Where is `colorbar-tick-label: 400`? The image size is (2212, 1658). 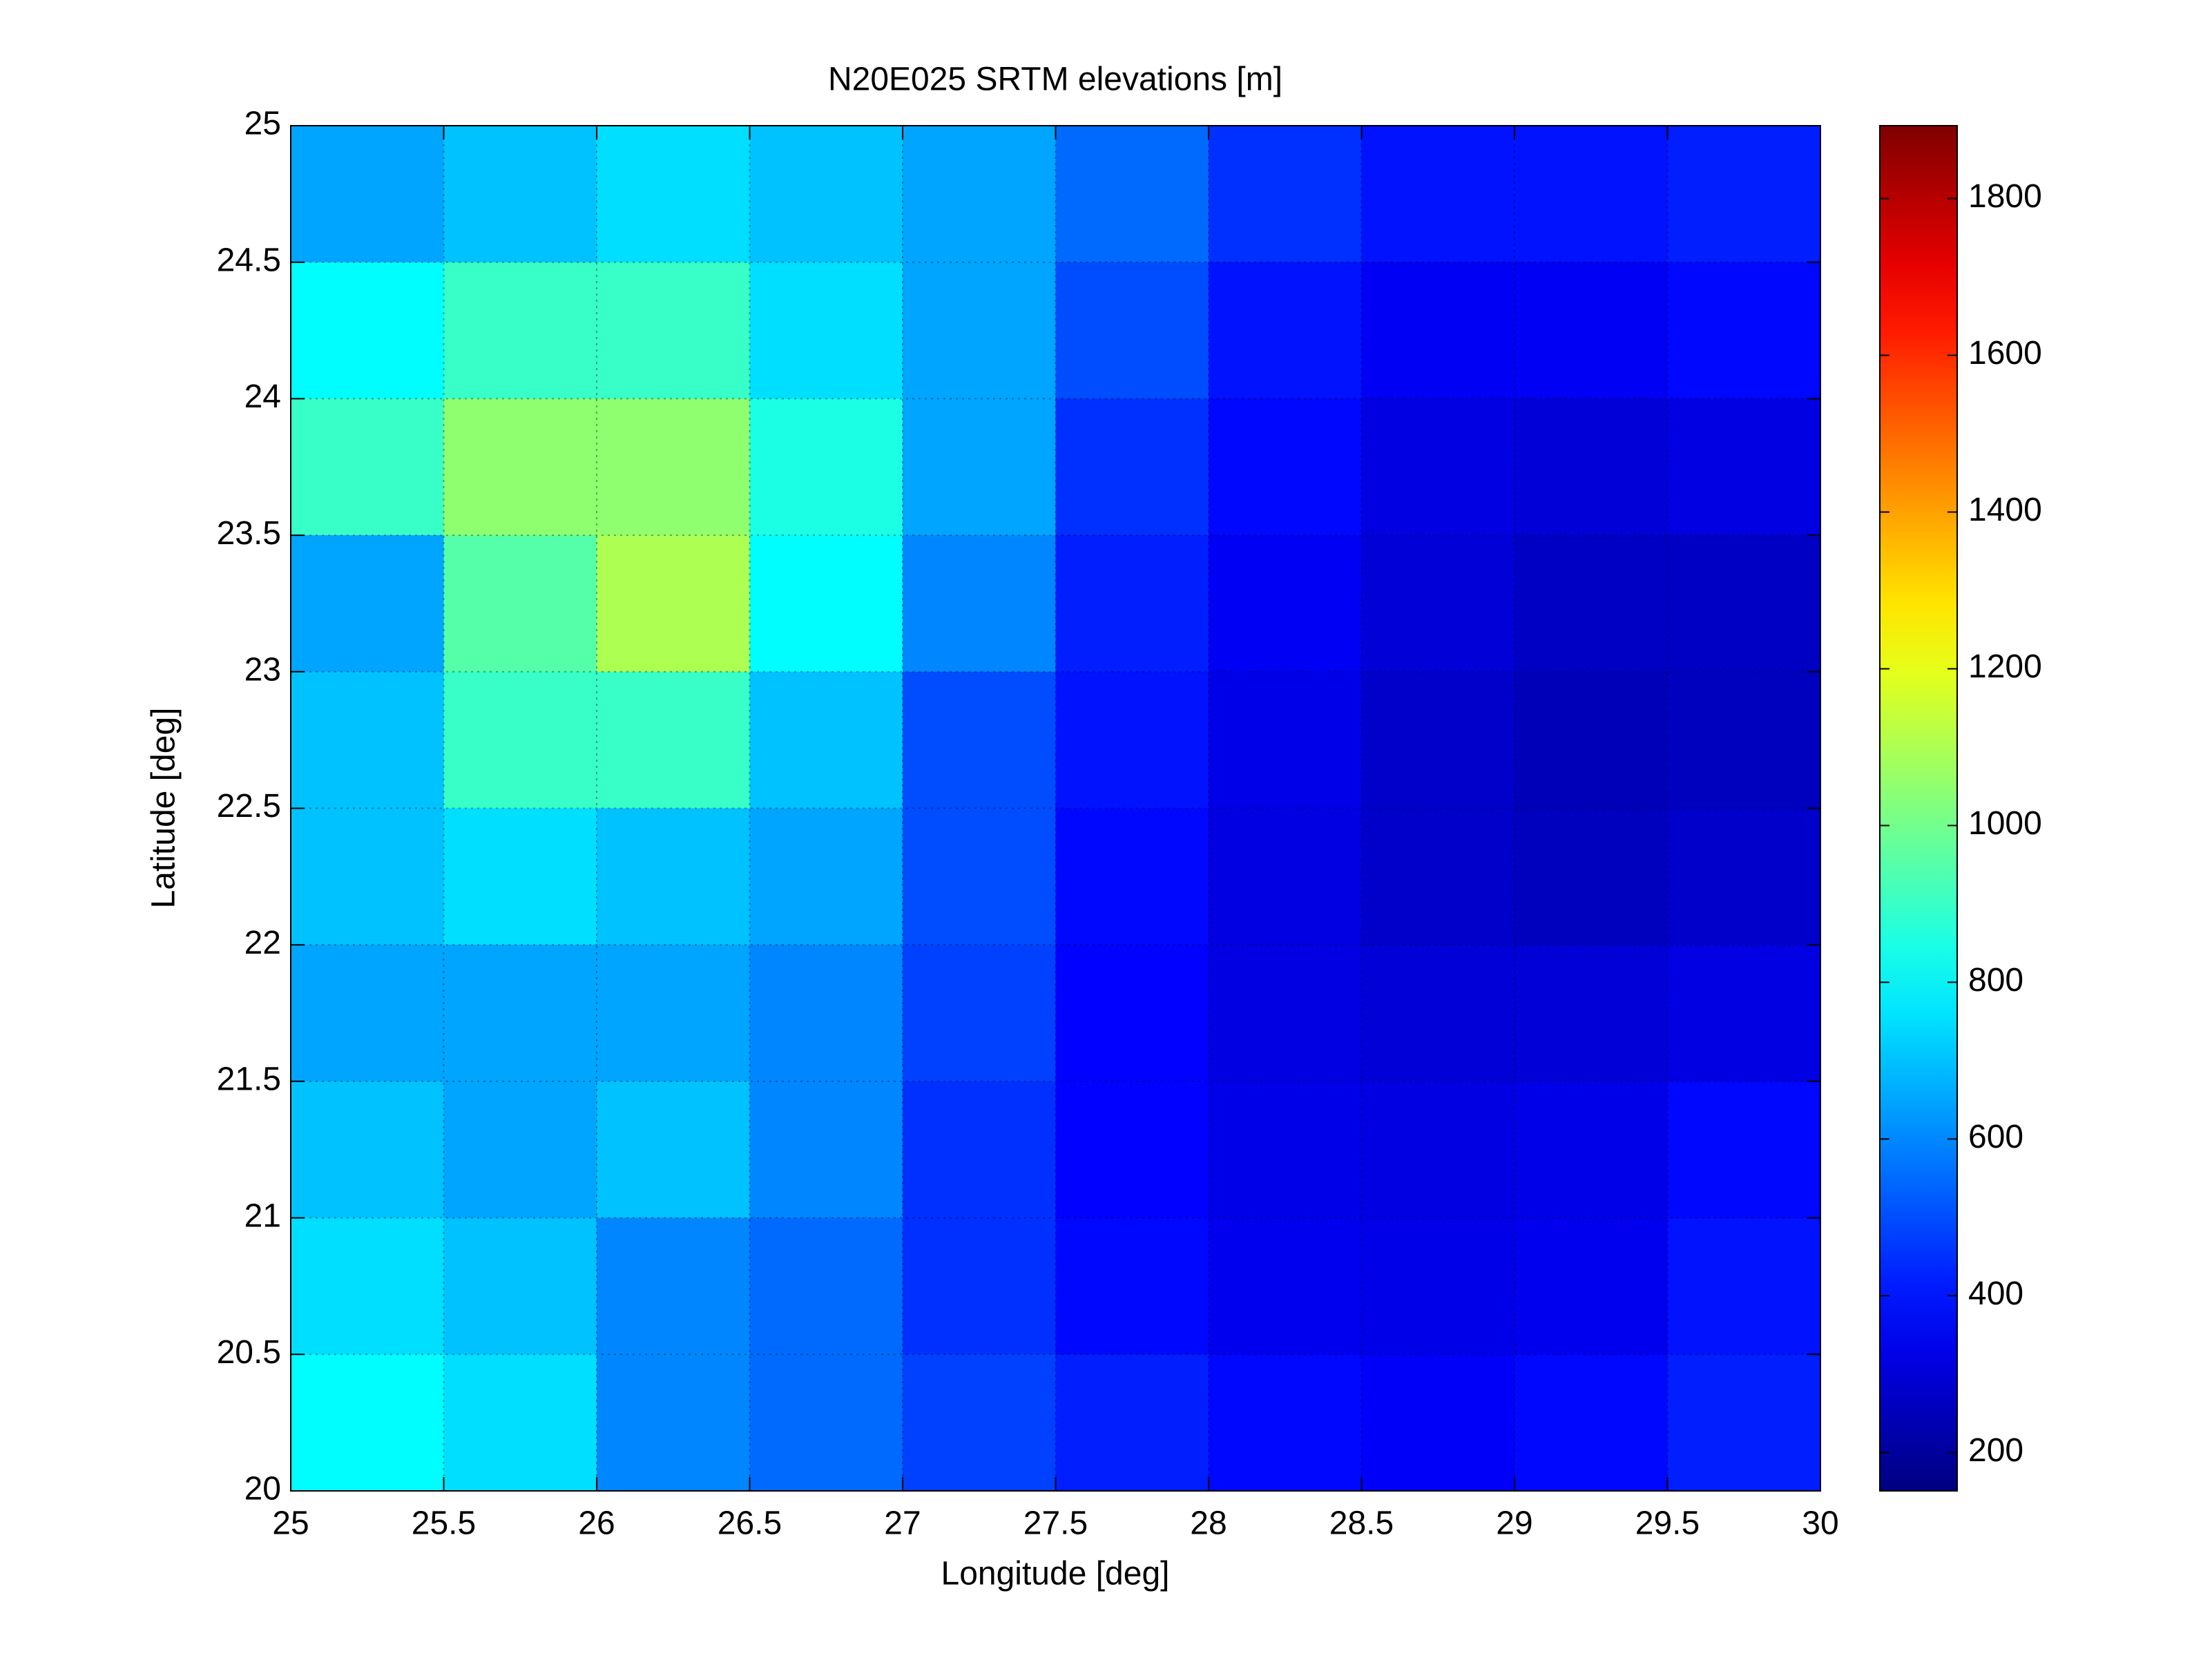 colorbar-tick-label: 400 is located at coordinates (1995, 1293).